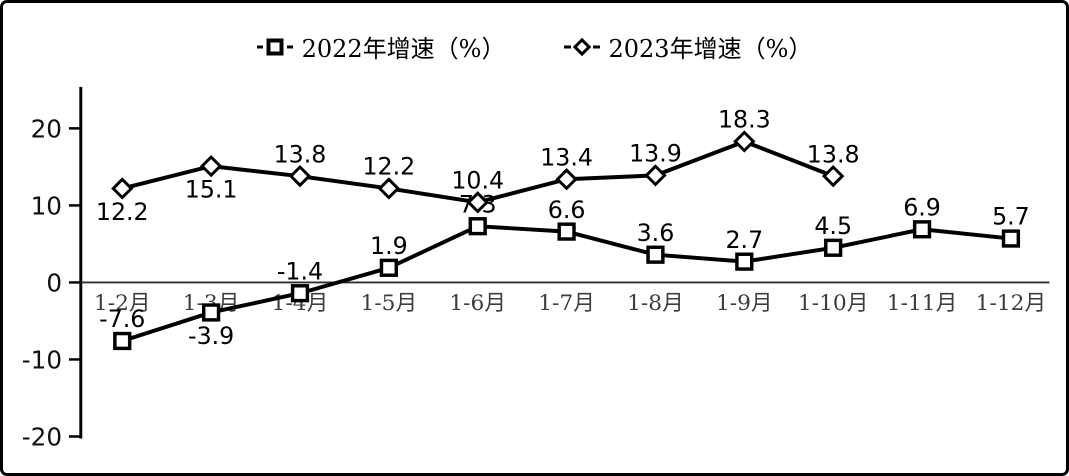 The width and height of the screenshot is (1069, 476). I want to click on data-label: 18.3, so click(744, 120).